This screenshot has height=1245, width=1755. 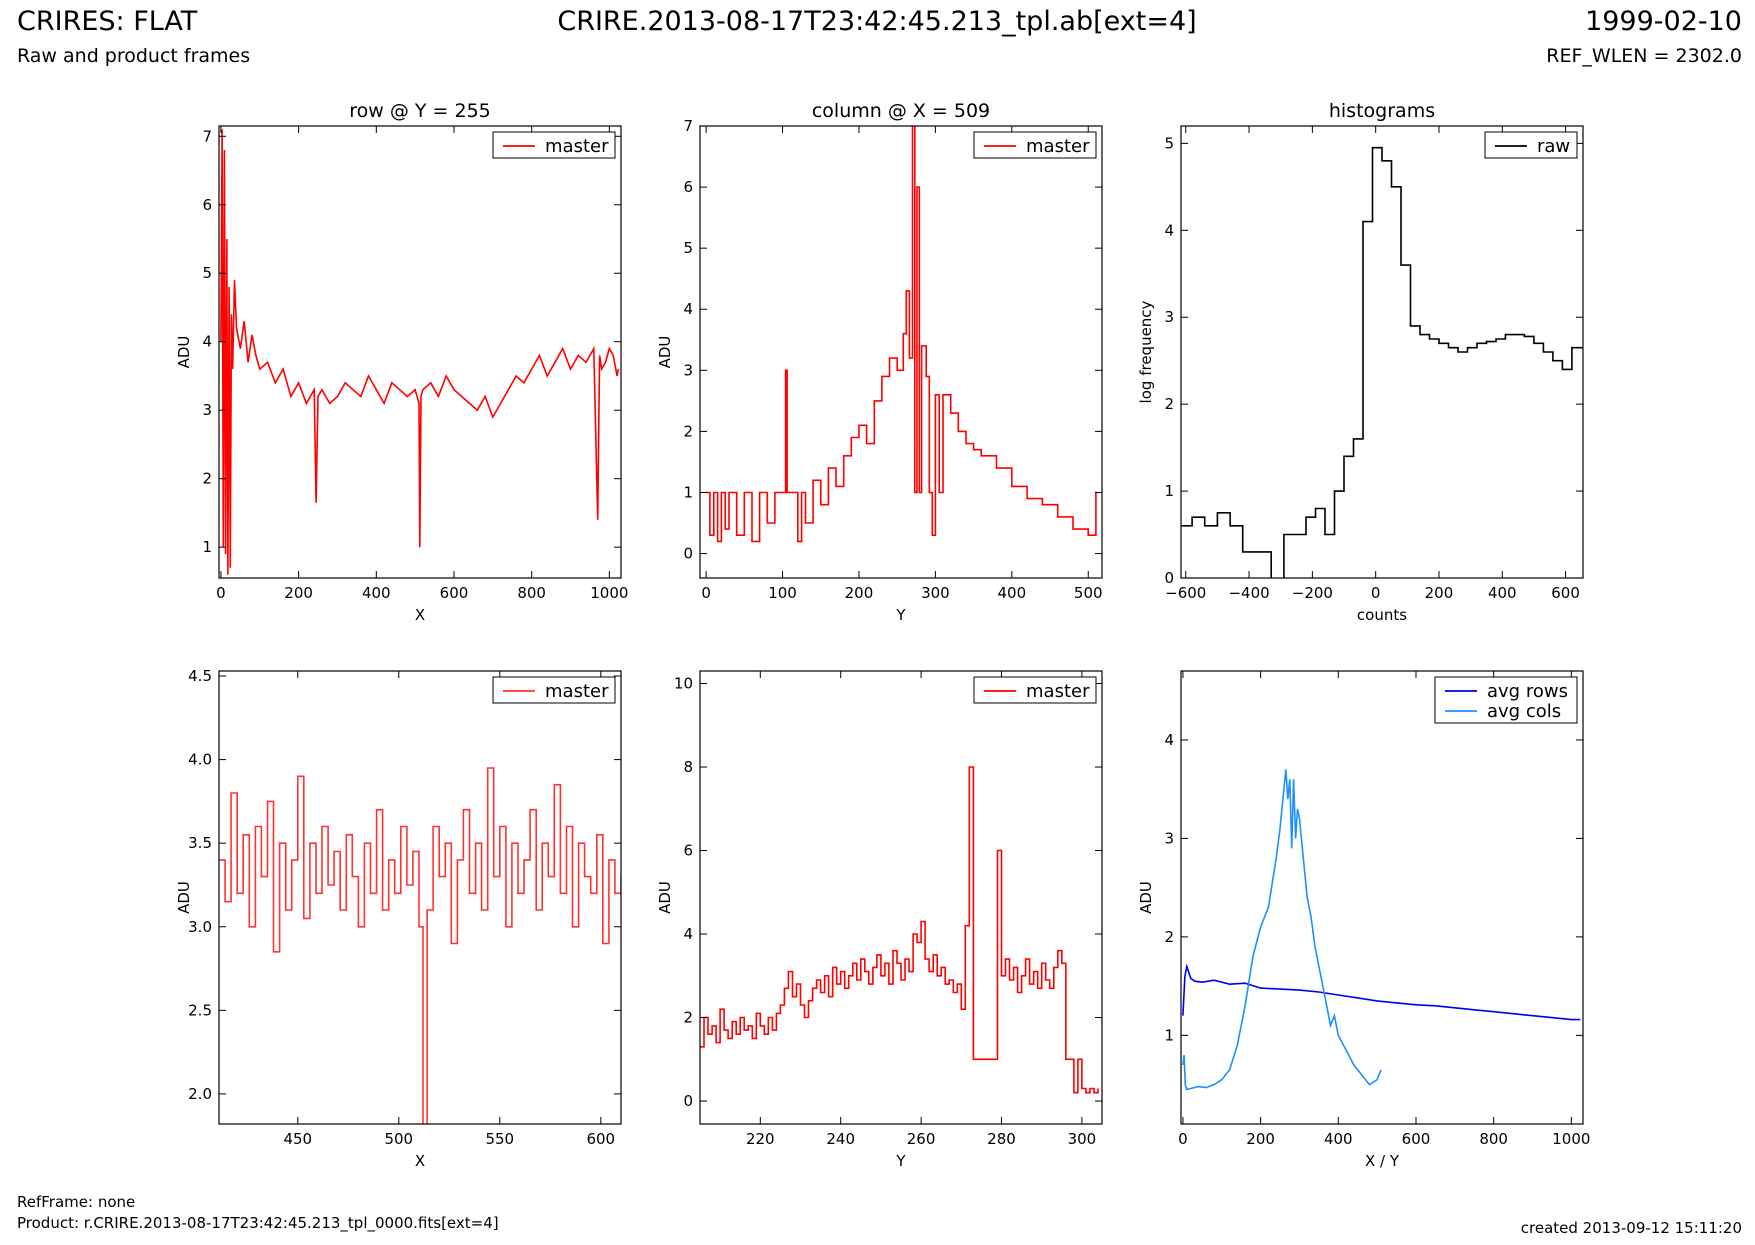 What do you see at coordinates (1382, 1161) in the screenshot?
I see `x-axis-label: X / Y` at bounding box center [1382, 1161].